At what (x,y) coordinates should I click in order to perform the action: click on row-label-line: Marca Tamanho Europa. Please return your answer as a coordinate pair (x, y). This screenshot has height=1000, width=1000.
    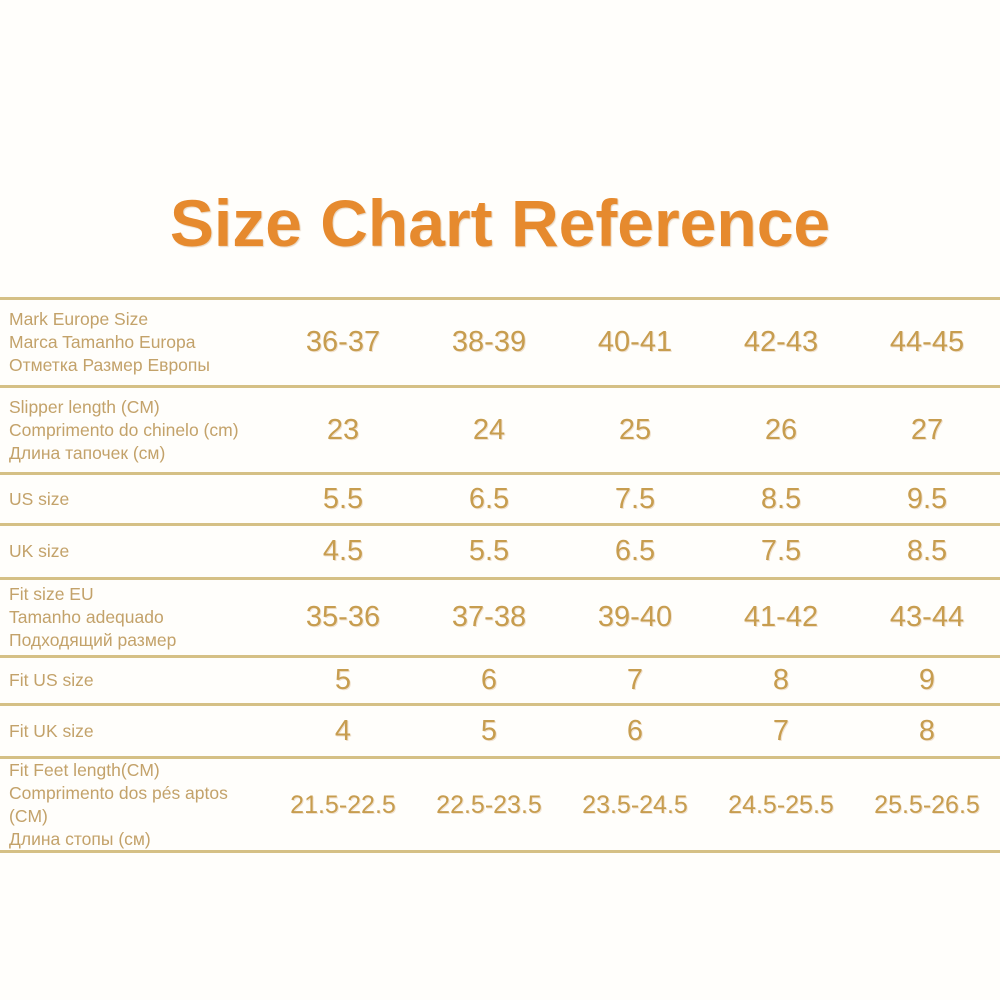
    Looking at the image, I should click on (102, 342).